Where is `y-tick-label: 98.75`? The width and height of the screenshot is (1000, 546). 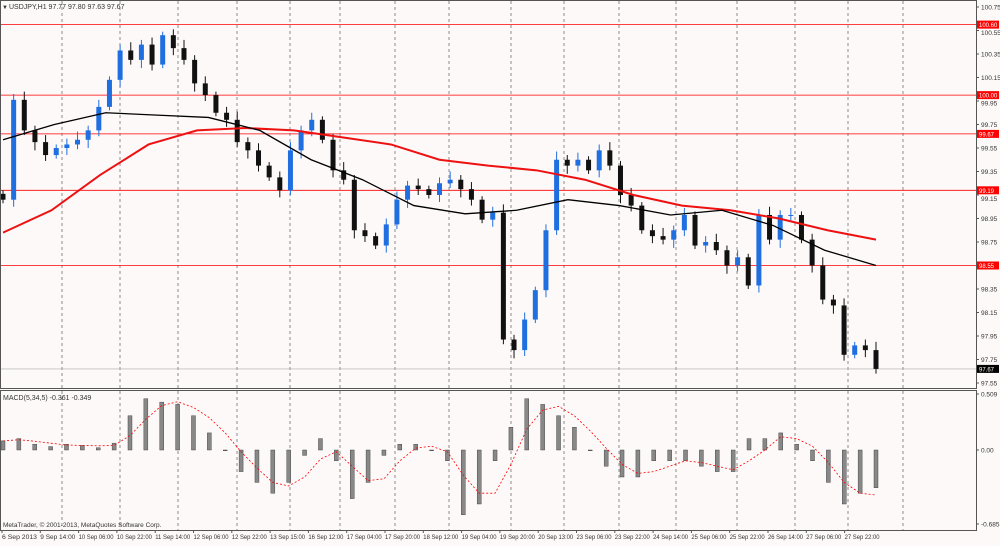
y-tick-label: 98.75 is located at coordinates (989, 243).